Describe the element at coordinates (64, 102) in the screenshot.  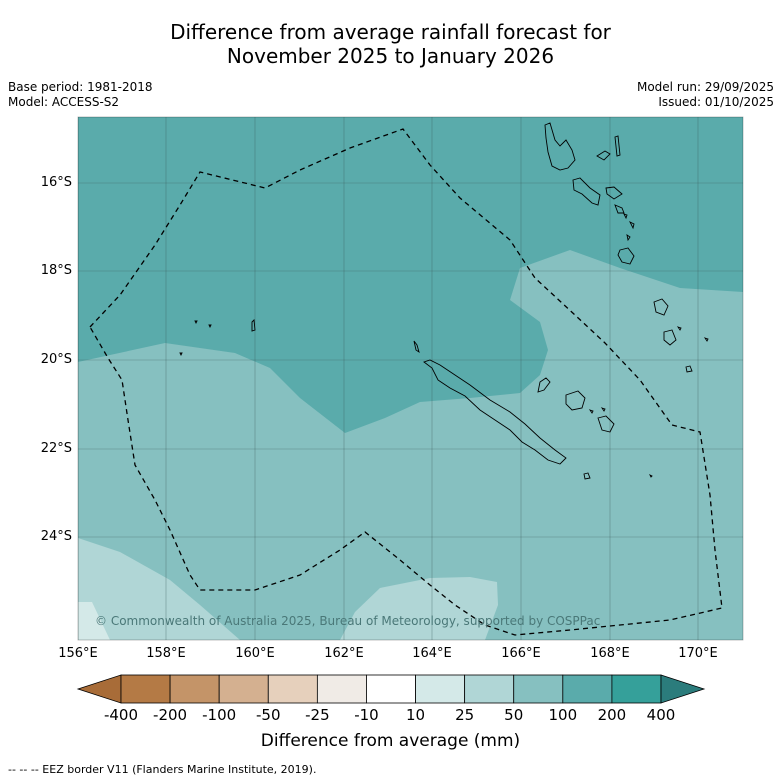
I see `model-name: Model: ACCESS-S2` at that location.